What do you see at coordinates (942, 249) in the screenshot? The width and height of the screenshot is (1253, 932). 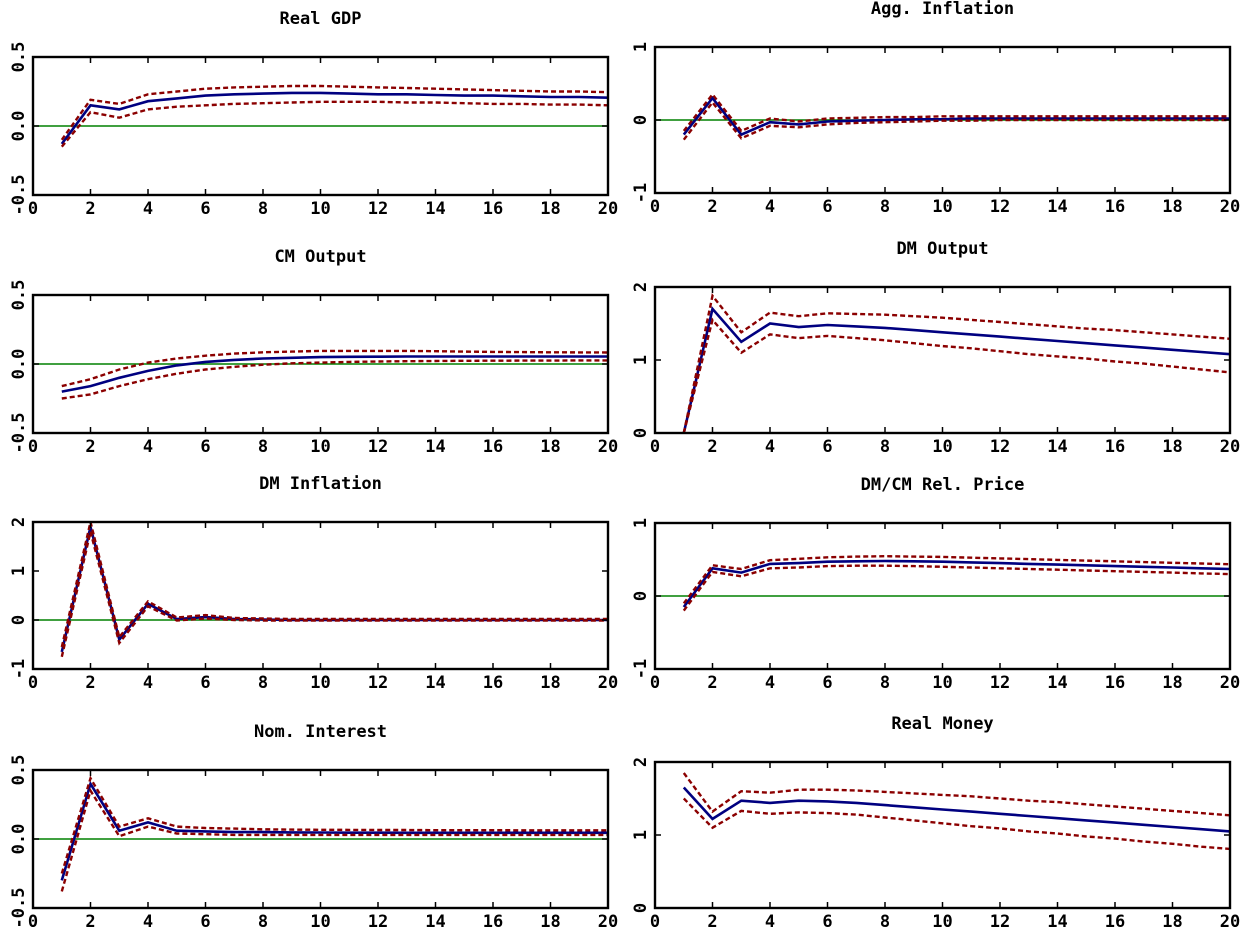 I see `panel-title: DM Output` at bounding box center [942, 249].